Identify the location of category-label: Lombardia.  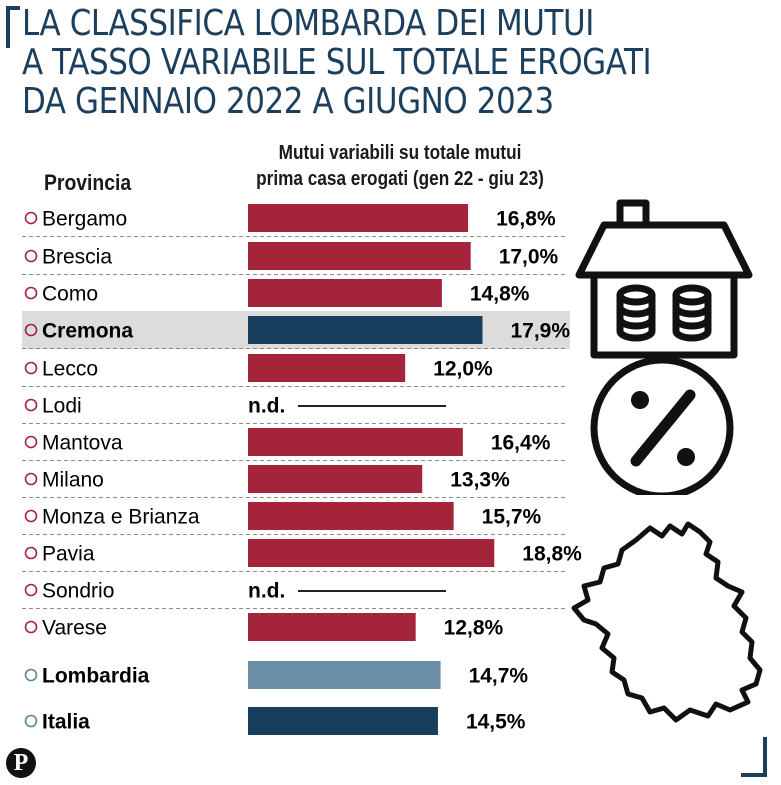
(96, 676).